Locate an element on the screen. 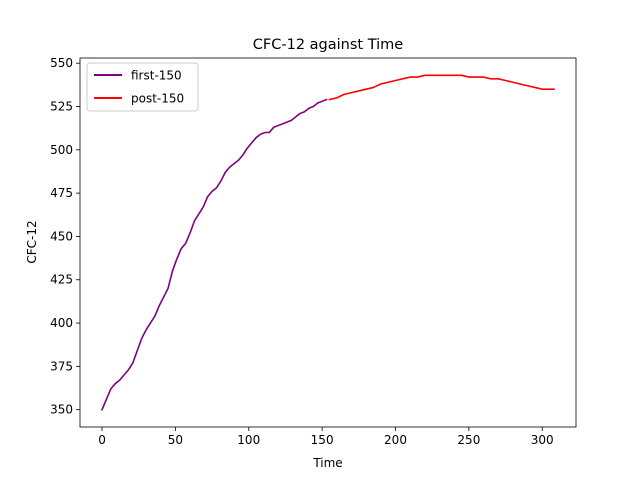 Image resolution: width=640 pixels, height=480 pixels. x-tick-label: 100 is located at coordinates (248, 440).